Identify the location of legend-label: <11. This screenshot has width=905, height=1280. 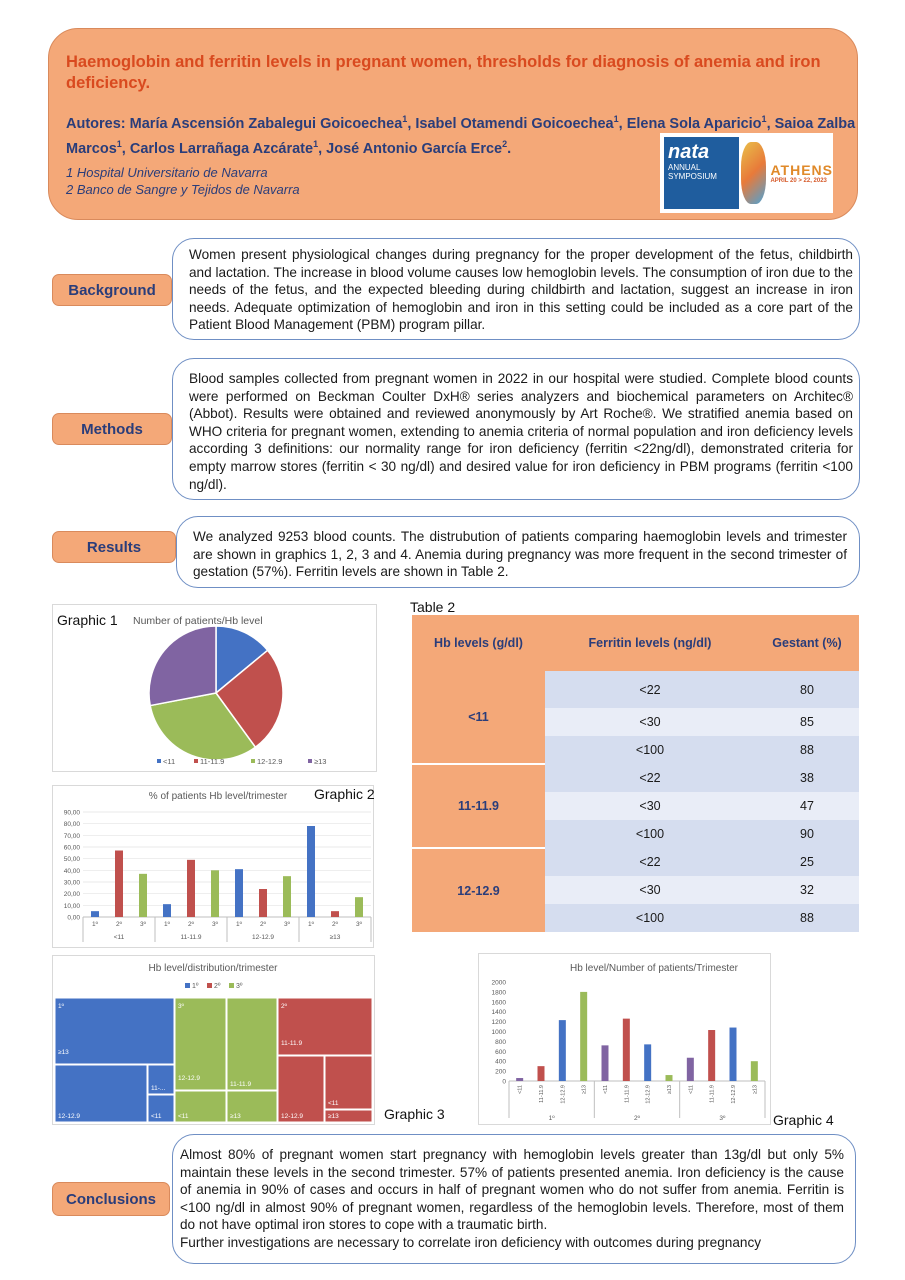
(169, 761).